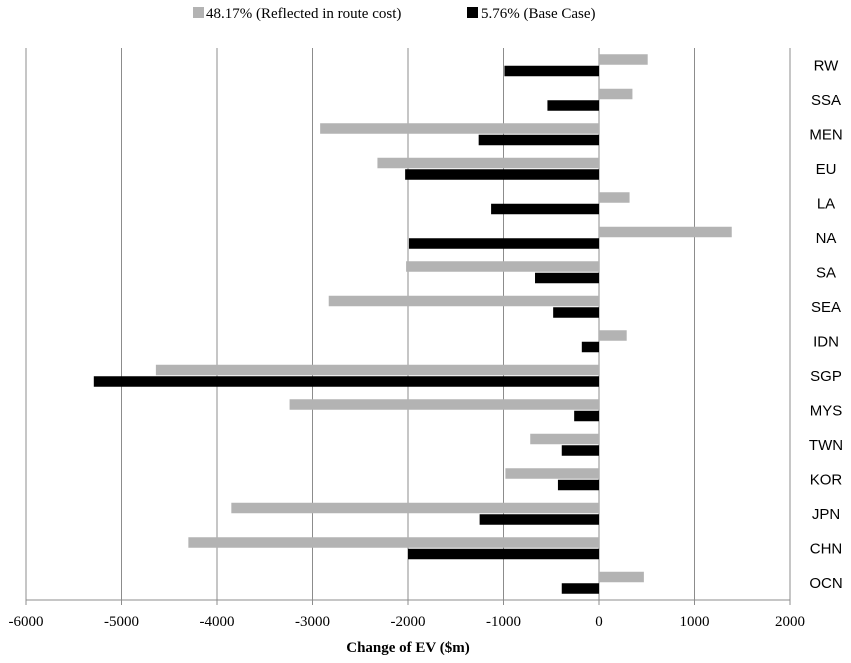  I want to click on x-tick-label: 1000, so click(695, 622).